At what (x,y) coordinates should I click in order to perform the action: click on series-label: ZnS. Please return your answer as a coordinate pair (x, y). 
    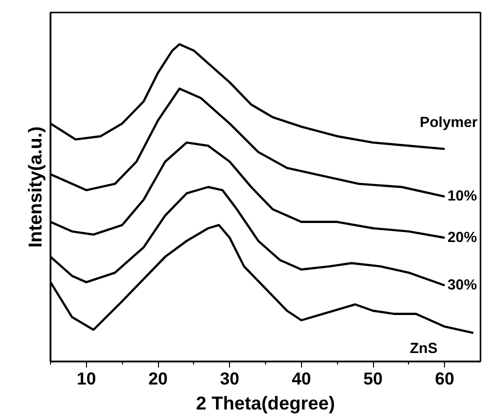
    Looking at the image, I should click on (424, 348).